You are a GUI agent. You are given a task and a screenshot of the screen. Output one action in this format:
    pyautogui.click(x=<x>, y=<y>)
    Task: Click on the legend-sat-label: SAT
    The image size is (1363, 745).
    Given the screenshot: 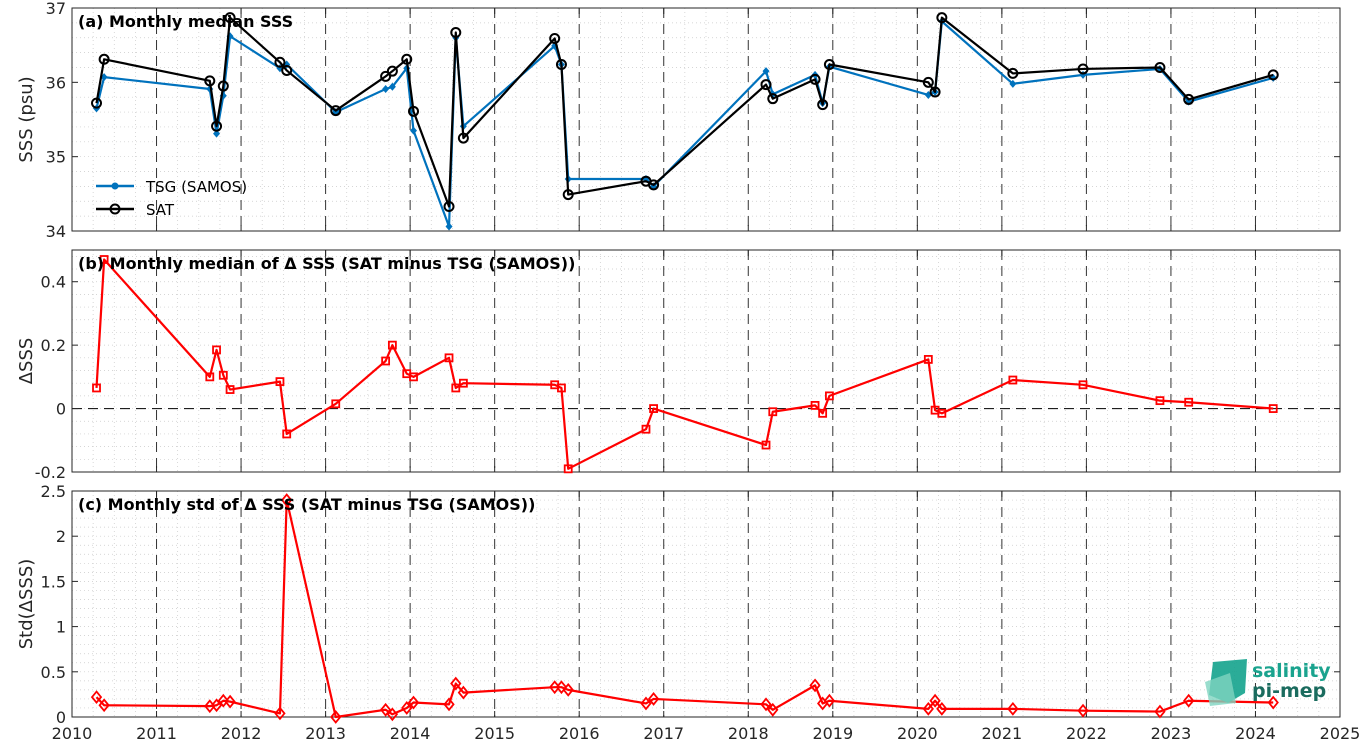 What is the action you would take?
    pyautogui.click(x=160, y=210)
    